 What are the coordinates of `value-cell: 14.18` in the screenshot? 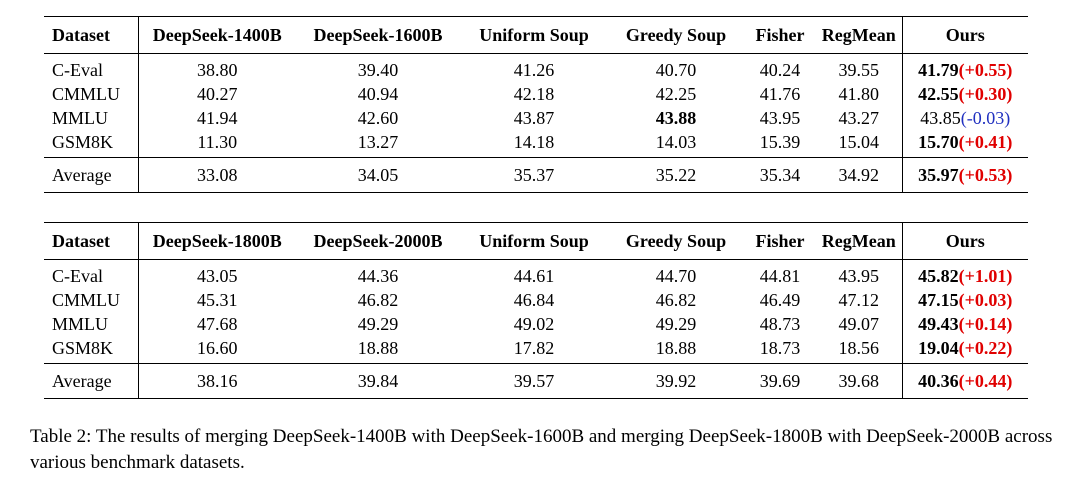 It's located at (534, 141).